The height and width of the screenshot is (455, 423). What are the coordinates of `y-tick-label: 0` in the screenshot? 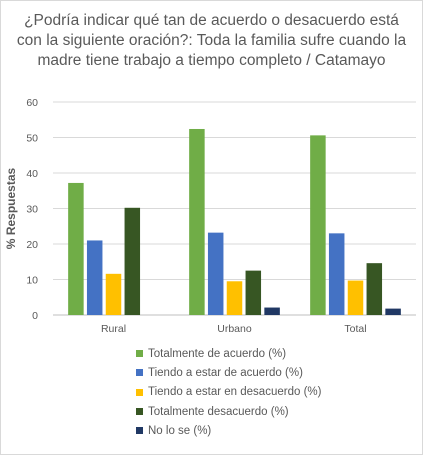 It's located at (35, 316).